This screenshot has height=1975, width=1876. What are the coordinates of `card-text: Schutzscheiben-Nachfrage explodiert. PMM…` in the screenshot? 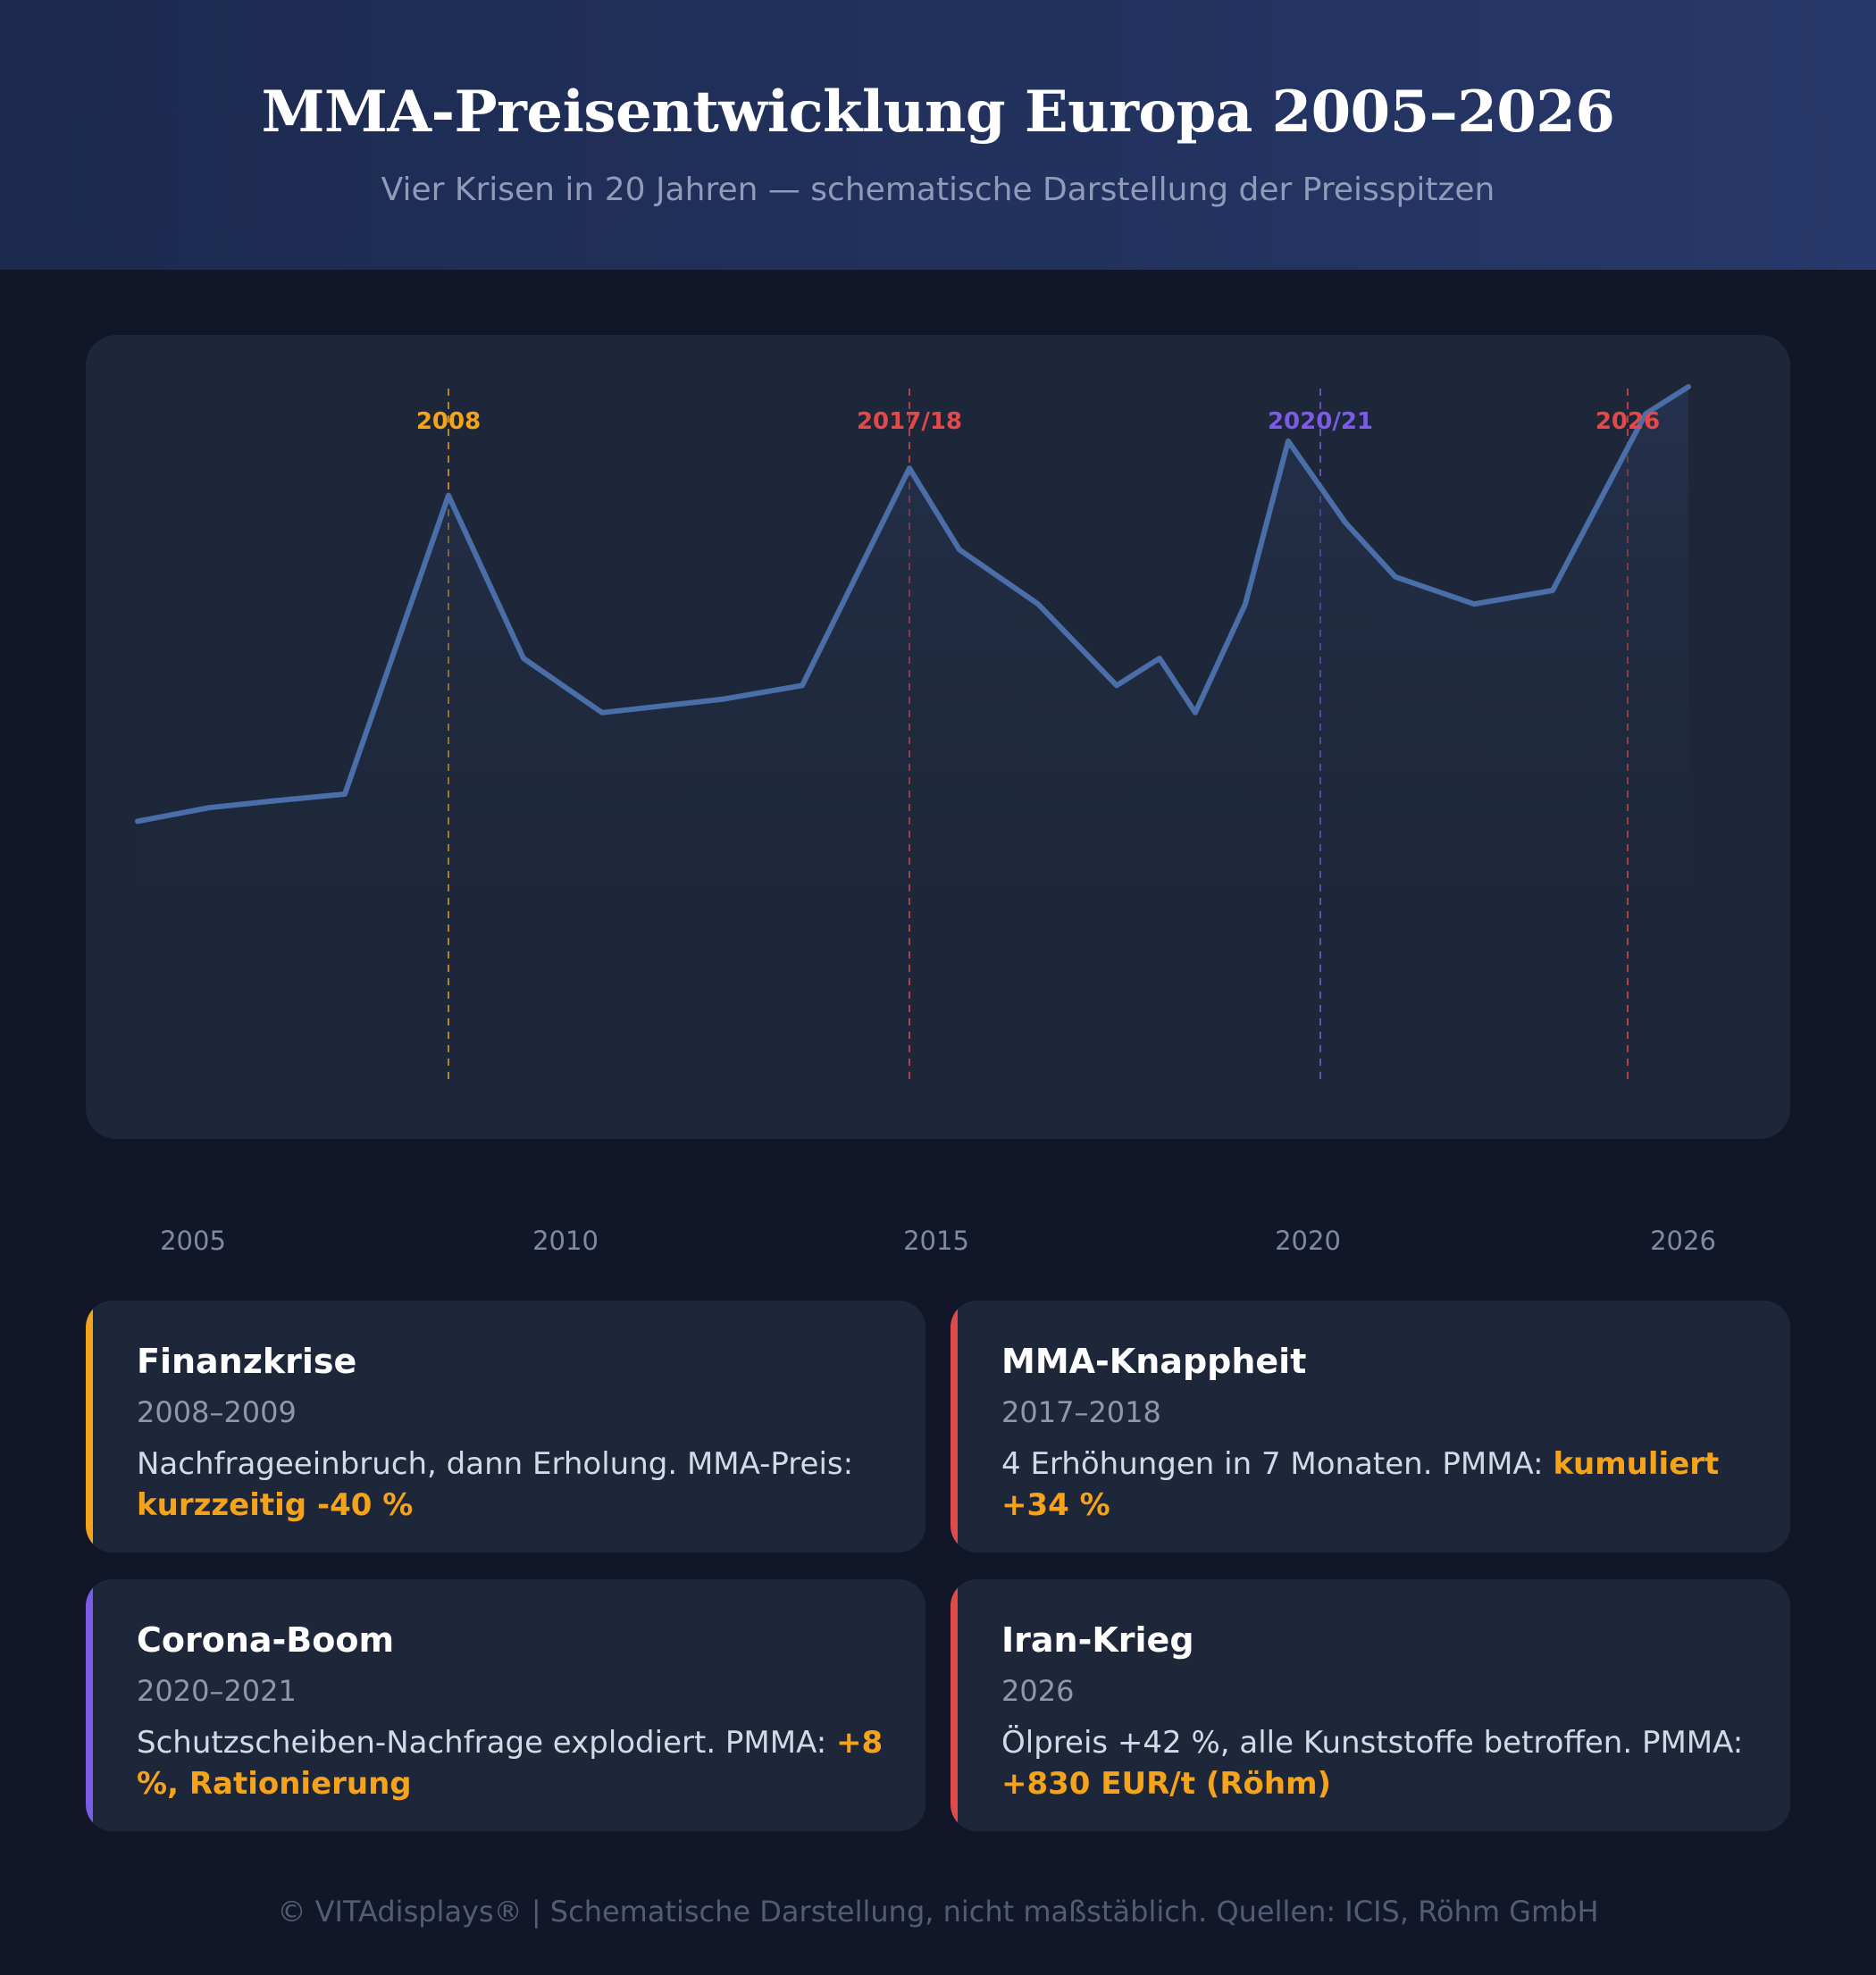 It's located at (510, 1763).